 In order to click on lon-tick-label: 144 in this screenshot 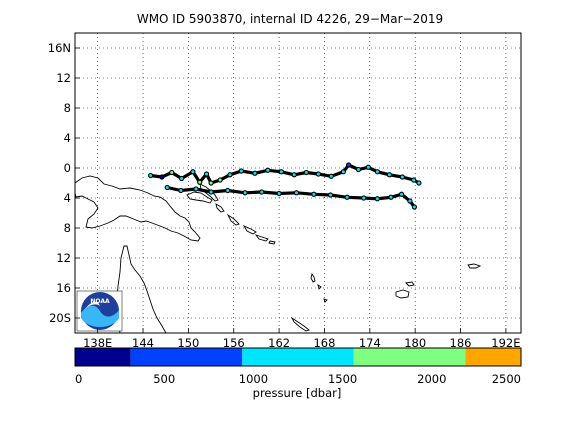, I will do `click(143, 343)`.